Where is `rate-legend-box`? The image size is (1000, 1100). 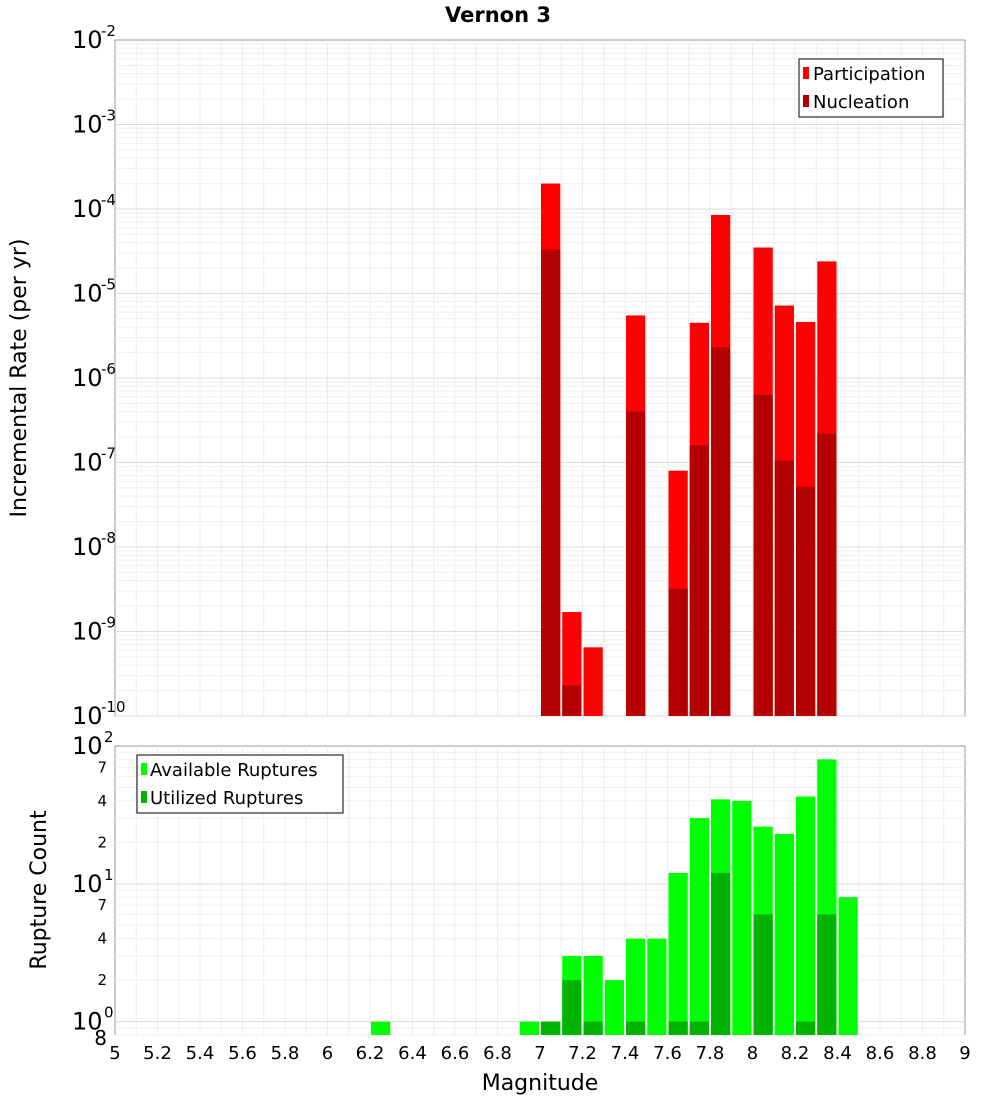
rate-legend-box is located at coordinates (871, 88).